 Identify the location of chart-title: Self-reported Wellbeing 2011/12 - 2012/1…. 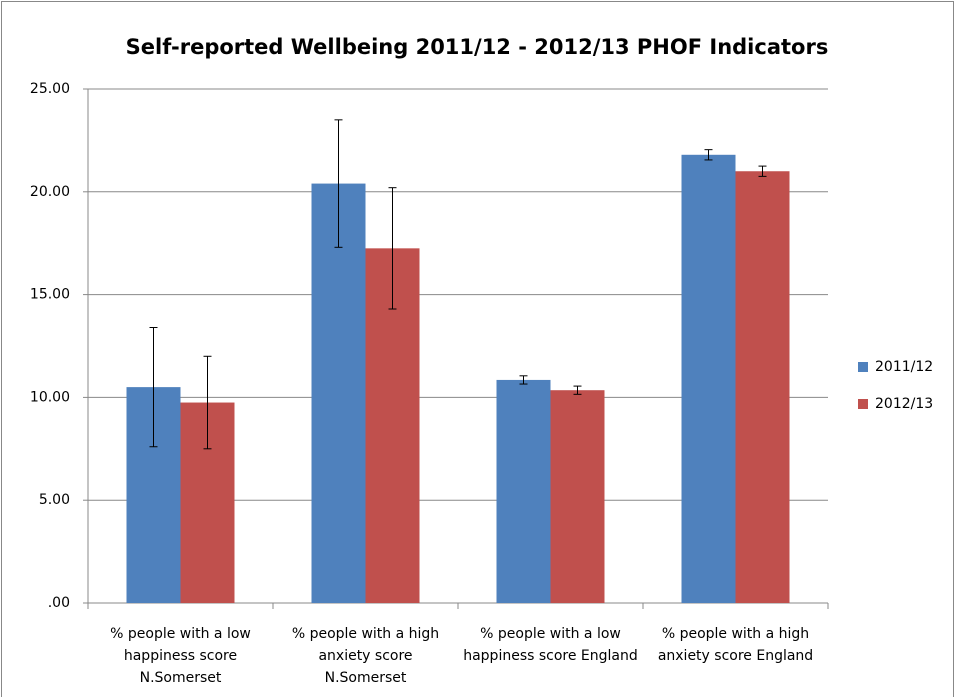
(477, 47).